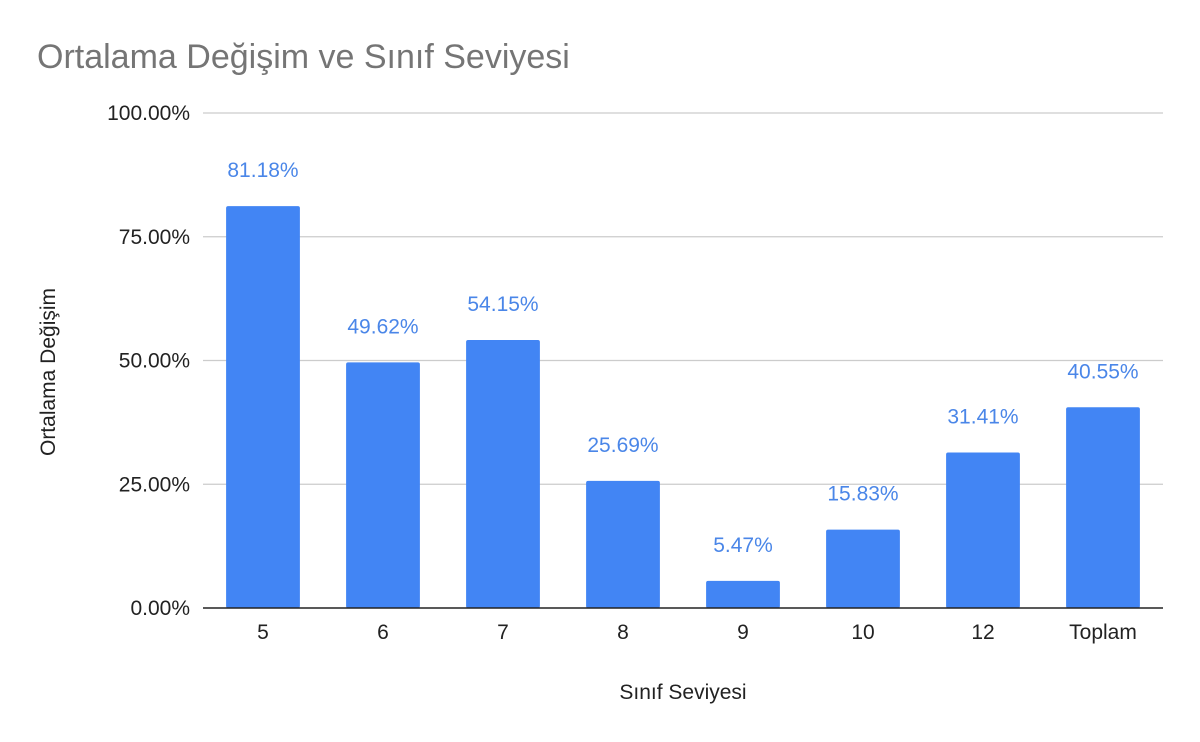  Describe the element at coordinates (622, 445) in the screenshot. I see `data-label: 25.69%` at that location.